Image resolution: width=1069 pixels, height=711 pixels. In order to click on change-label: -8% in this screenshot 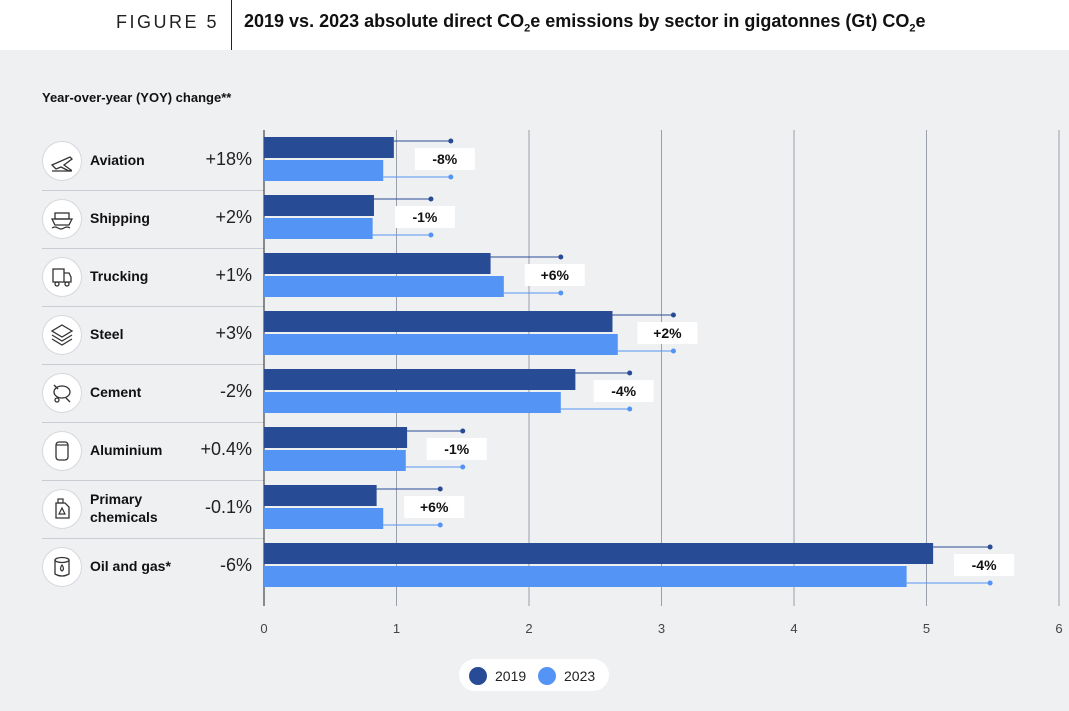, I will do `click(444, 159)`.